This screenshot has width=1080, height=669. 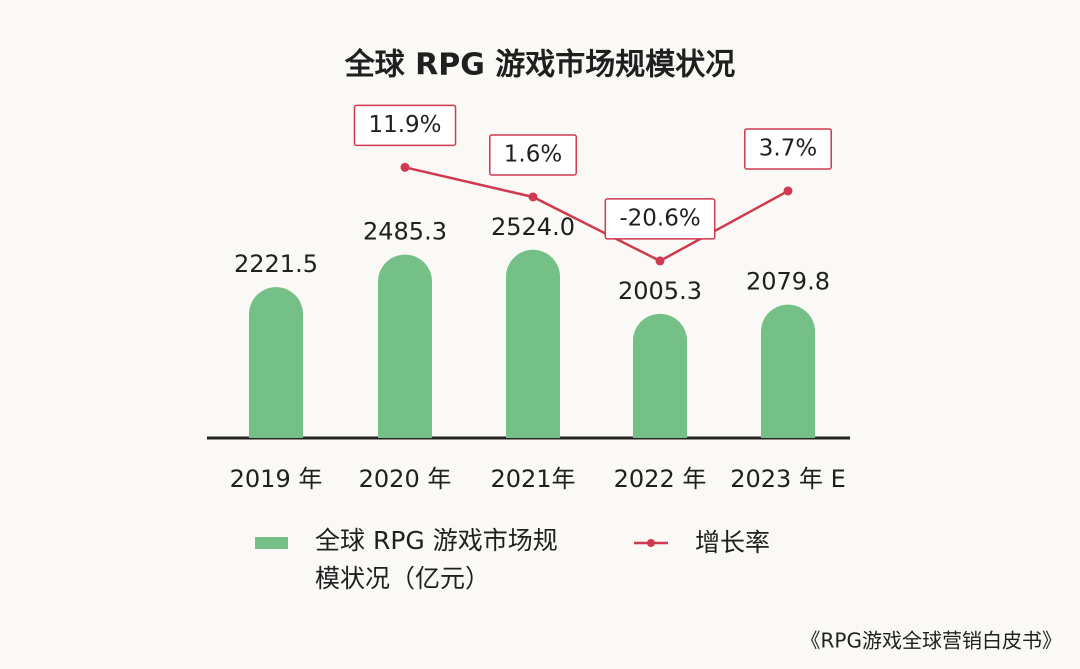 I want to click on chart-title: 全球 RPG 游戏市场规模状况, so click(x=540, y=65).